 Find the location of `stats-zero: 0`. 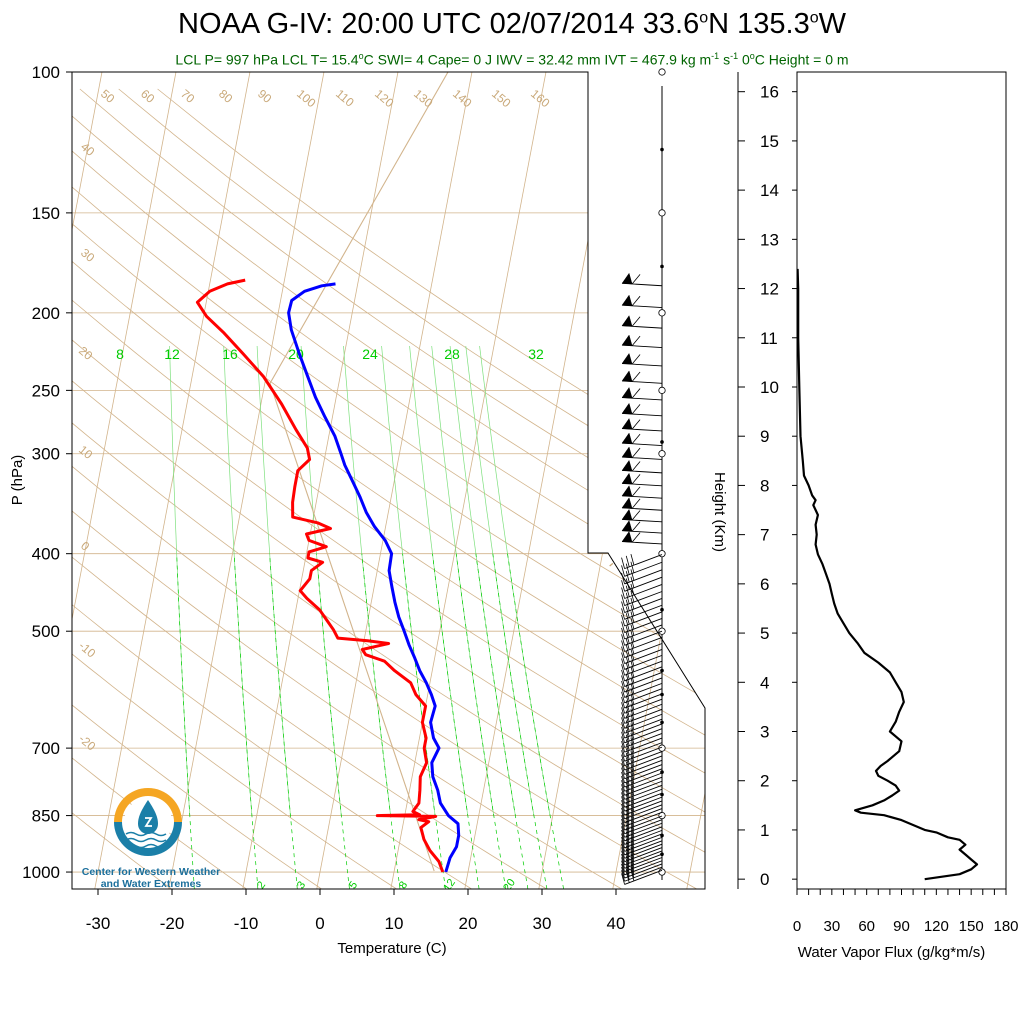

stats-zero: 0 is located at coordinates (744, 59).